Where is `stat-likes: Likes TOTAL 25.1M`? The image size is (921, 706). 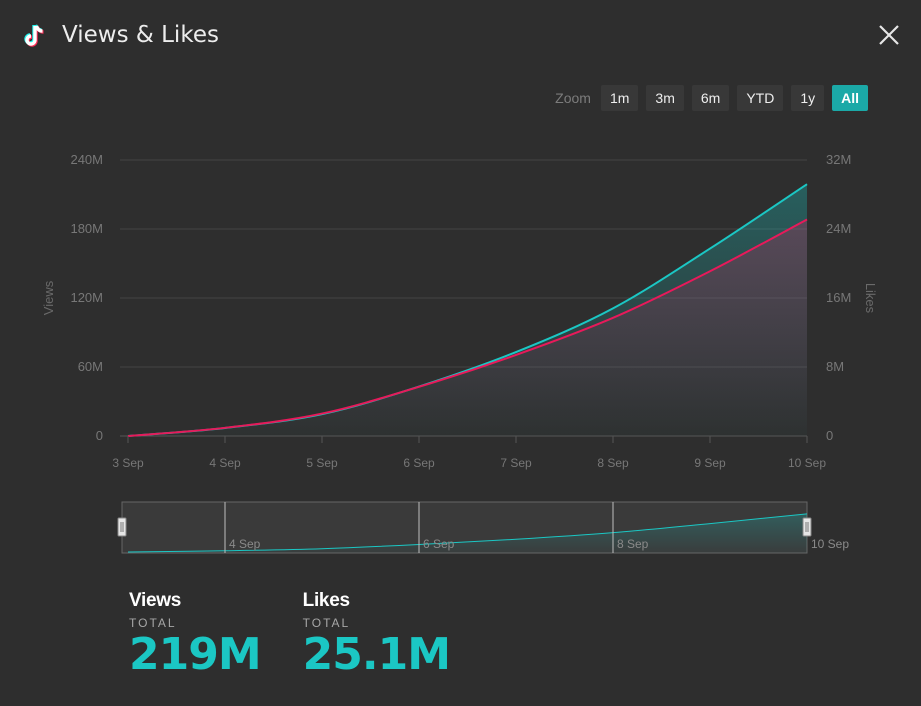
stat-likes: Likes TOTAL 25.1M is located at coordinates (376, 635).